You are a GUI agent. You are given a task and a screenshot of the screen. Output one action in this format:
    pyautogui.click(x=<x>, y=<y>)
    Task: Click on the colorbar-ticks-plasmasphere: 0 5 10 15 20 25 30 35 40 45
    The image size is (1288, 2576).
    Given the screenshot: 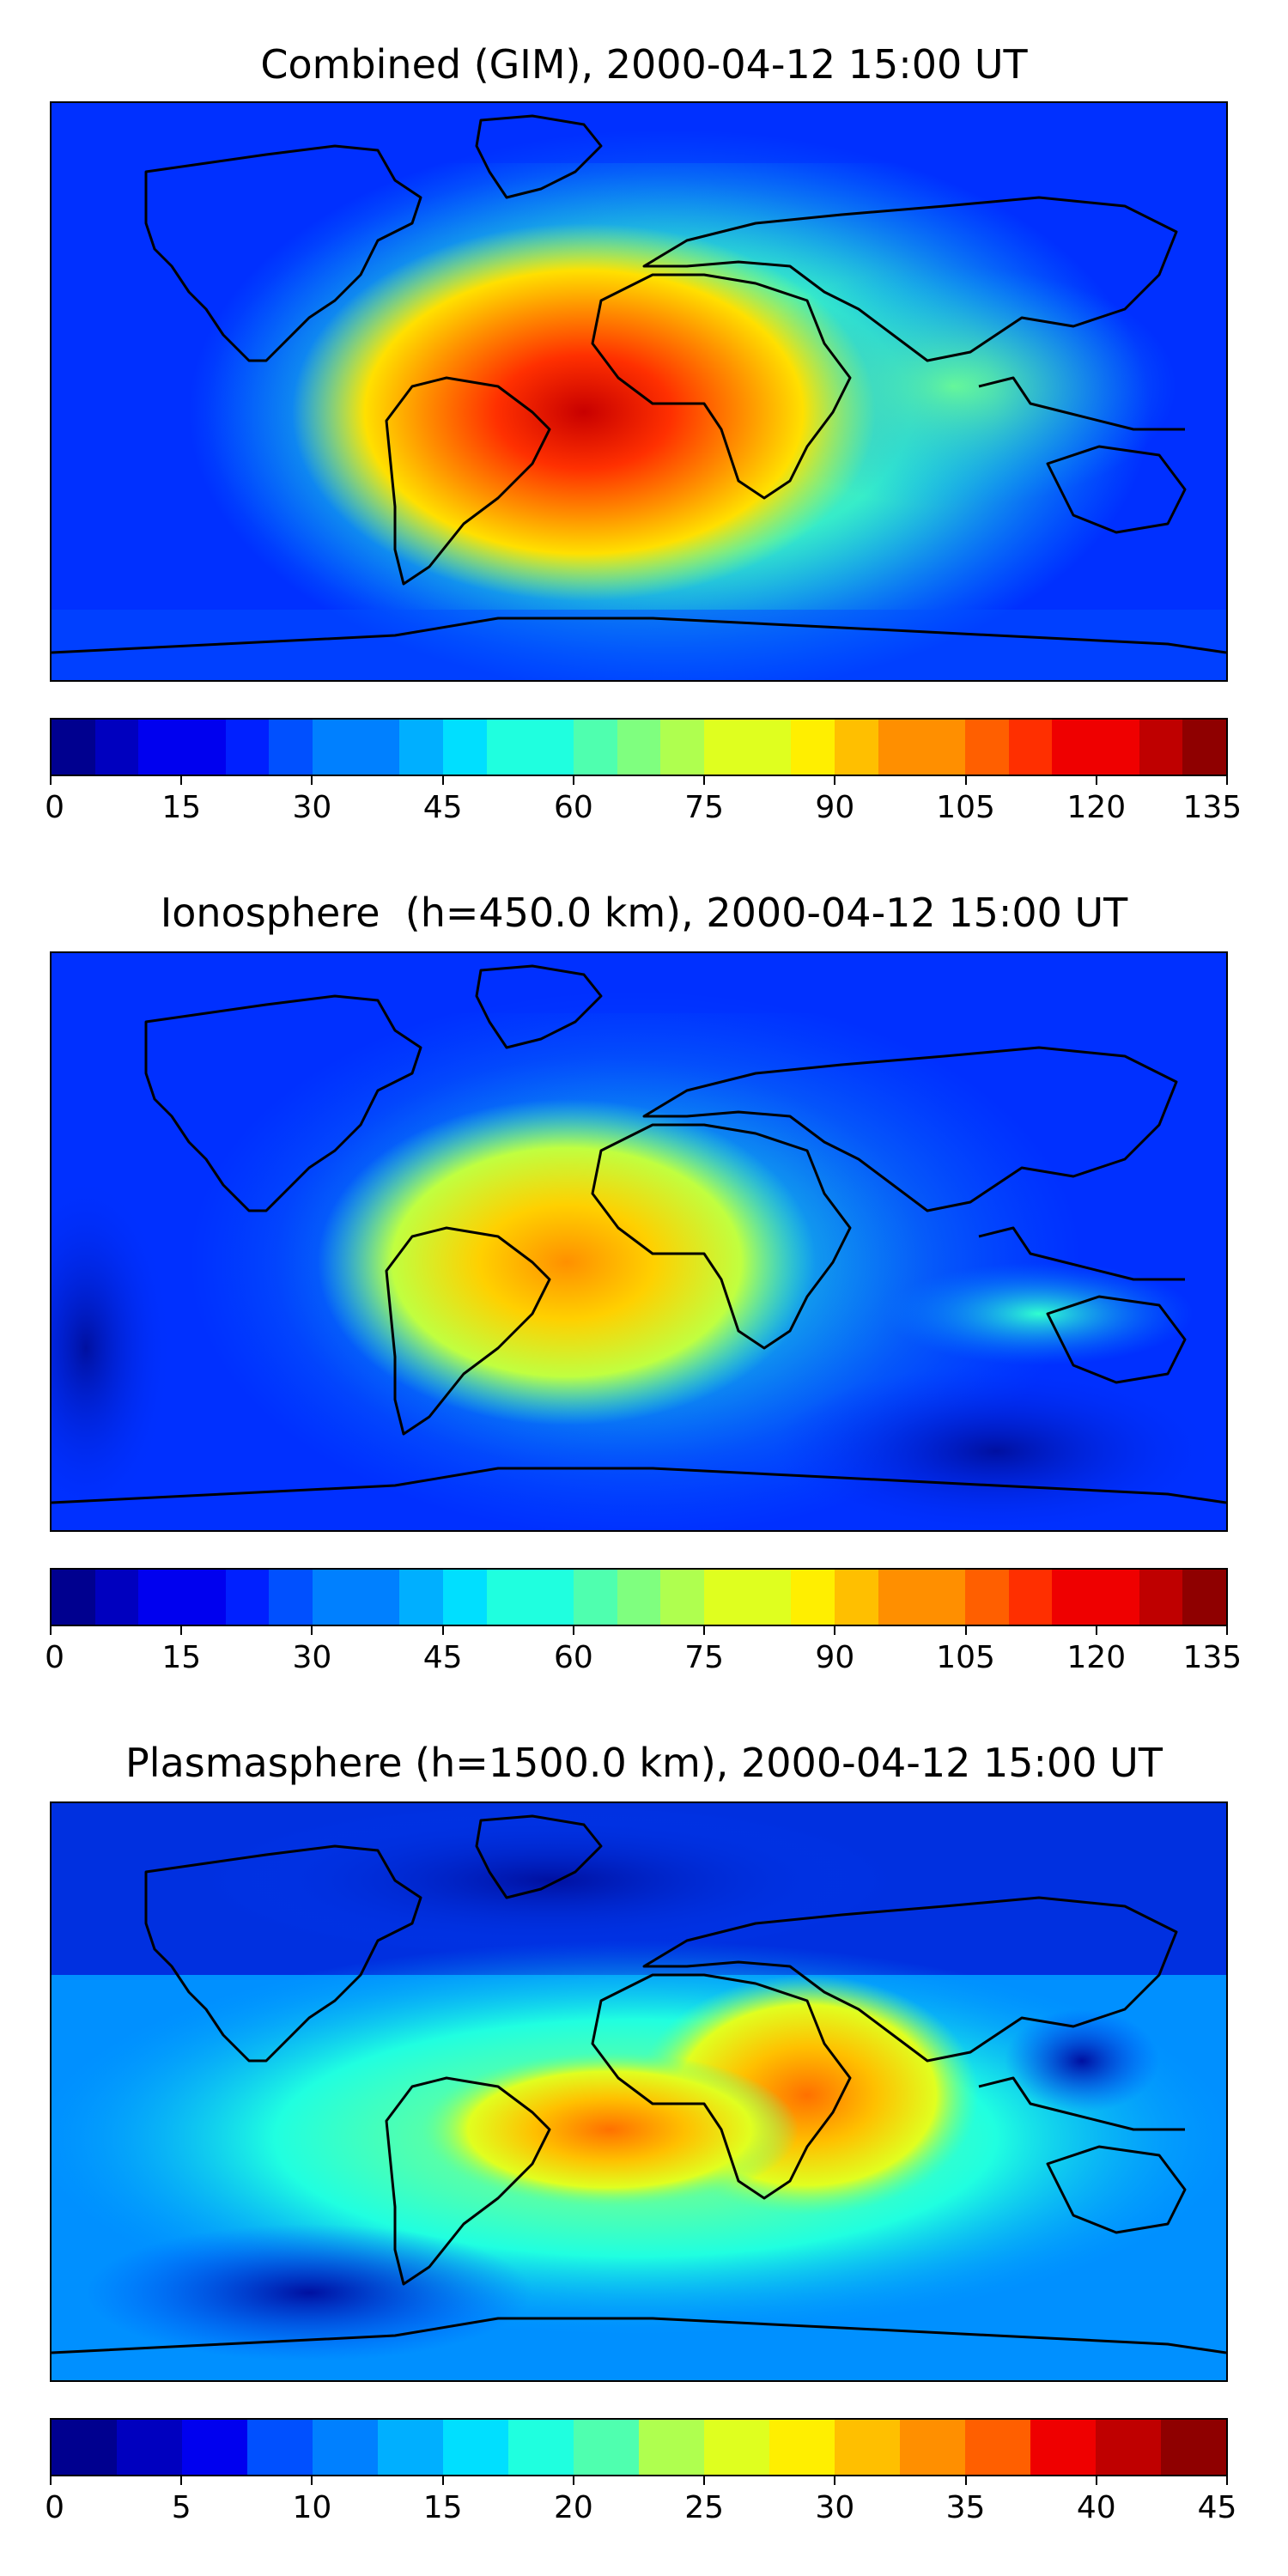 What is the action you would take?
    pyautogui.click(x=640, y=2502)
    